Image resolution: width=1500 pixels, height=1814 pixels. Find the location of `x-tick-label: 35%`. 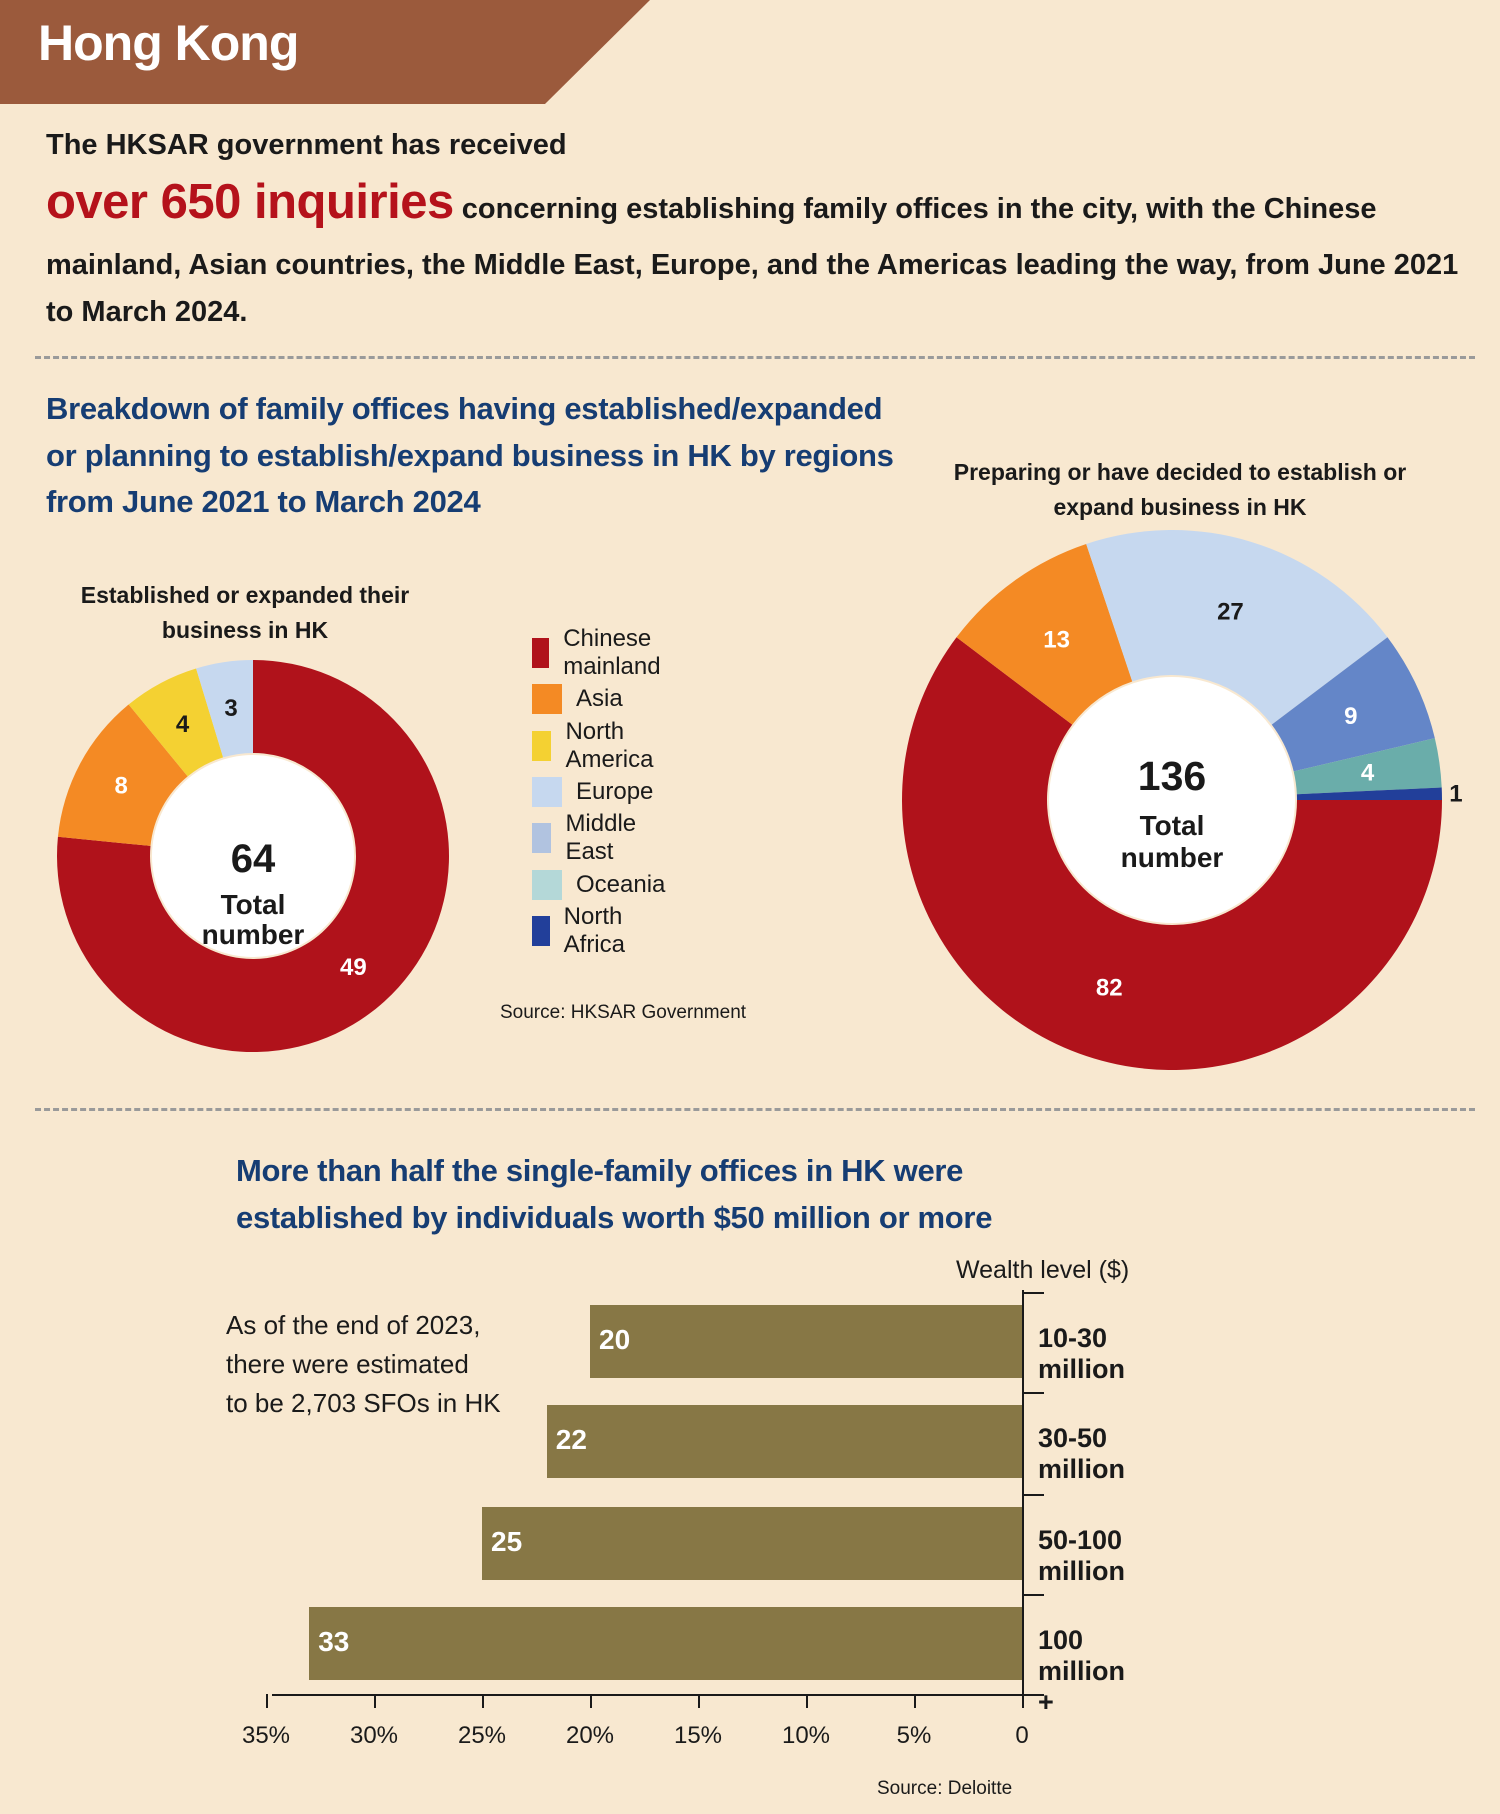

x-tick-label: 35% is located at coordinates (266, 1735).